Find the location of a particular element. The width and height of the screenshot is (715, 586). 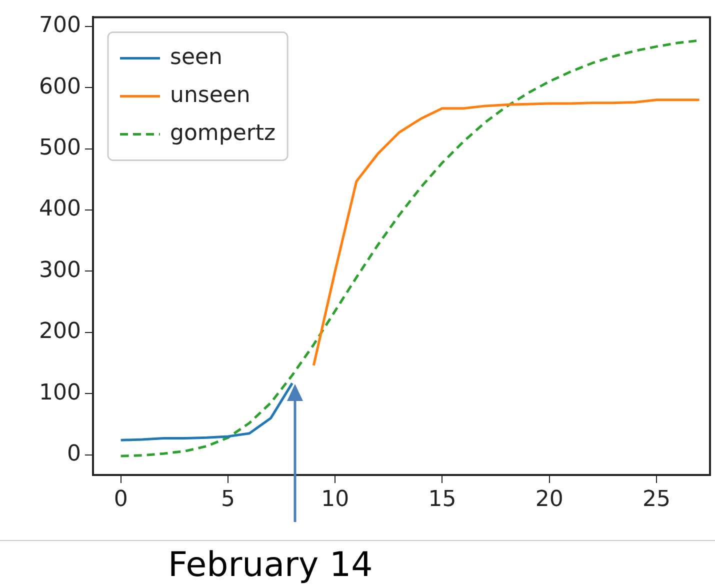

legend-label: seen is located at coordinates (196, 57).